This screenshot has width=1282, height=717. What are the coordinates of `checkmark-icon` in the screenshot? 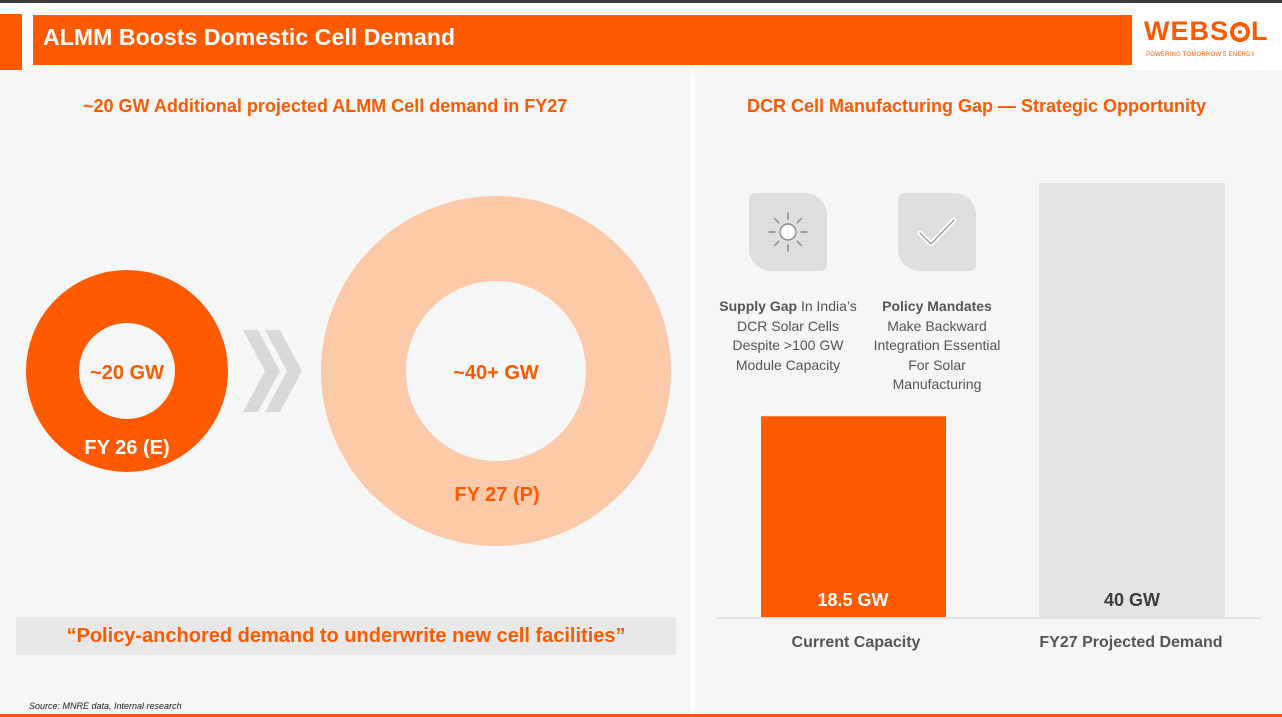 It's located at (937, 232).